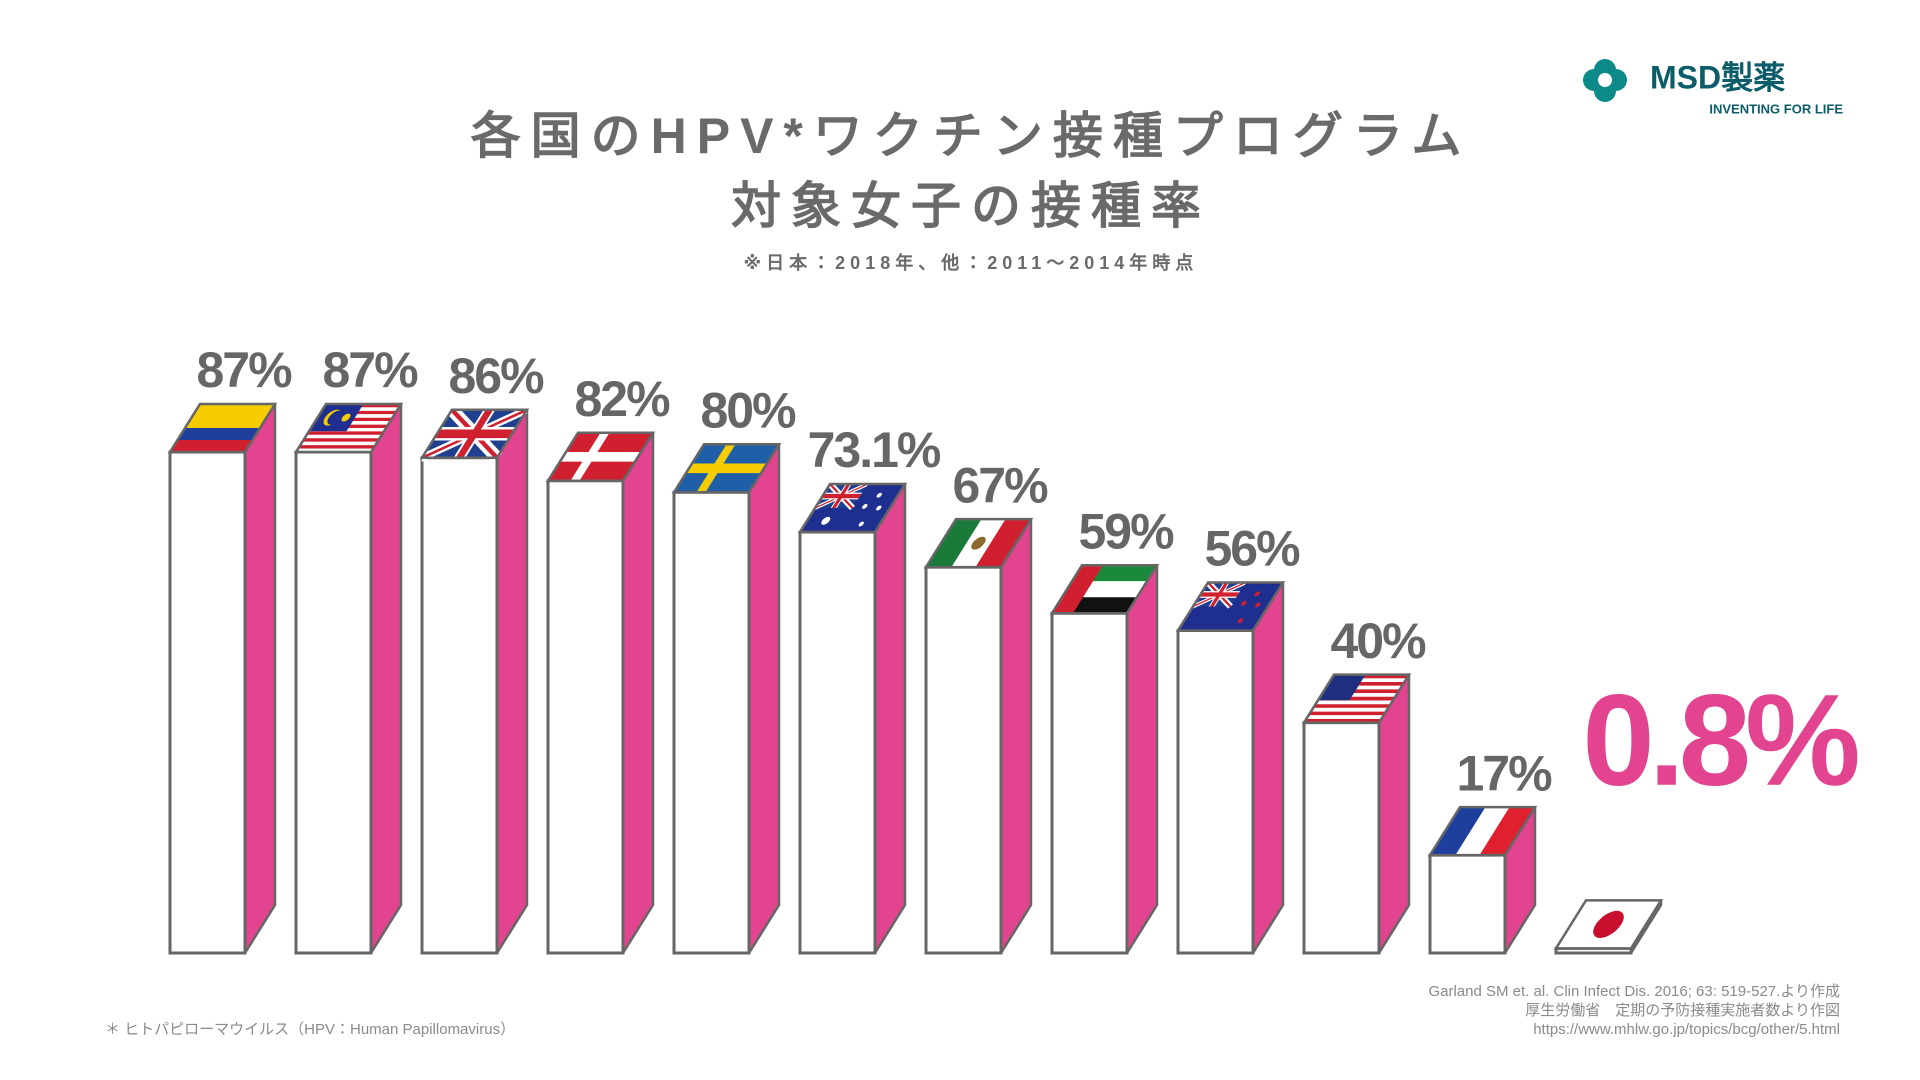  What do you see at coordinates (1504, 773) in the screenshot?
I see `value-label: 17%` at bounding box center [1504, 773].